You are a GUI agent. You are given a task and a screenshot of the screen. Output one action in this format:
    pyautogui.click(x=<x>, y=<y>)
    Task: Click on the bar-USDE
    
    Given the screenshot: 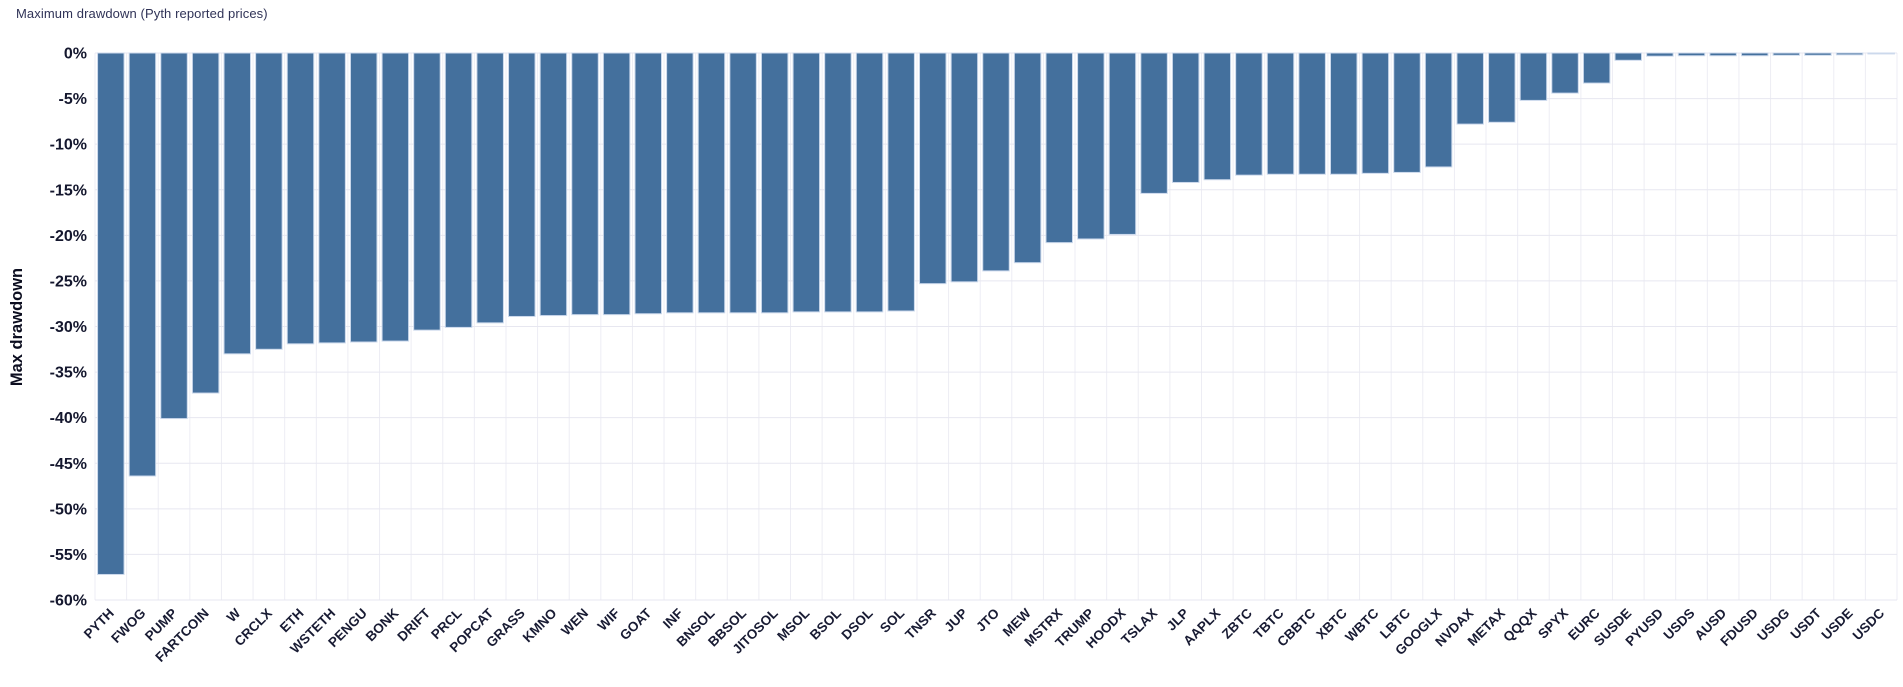 What is the action you would take?
    pyautogui.click(x=1849, y=54)
    